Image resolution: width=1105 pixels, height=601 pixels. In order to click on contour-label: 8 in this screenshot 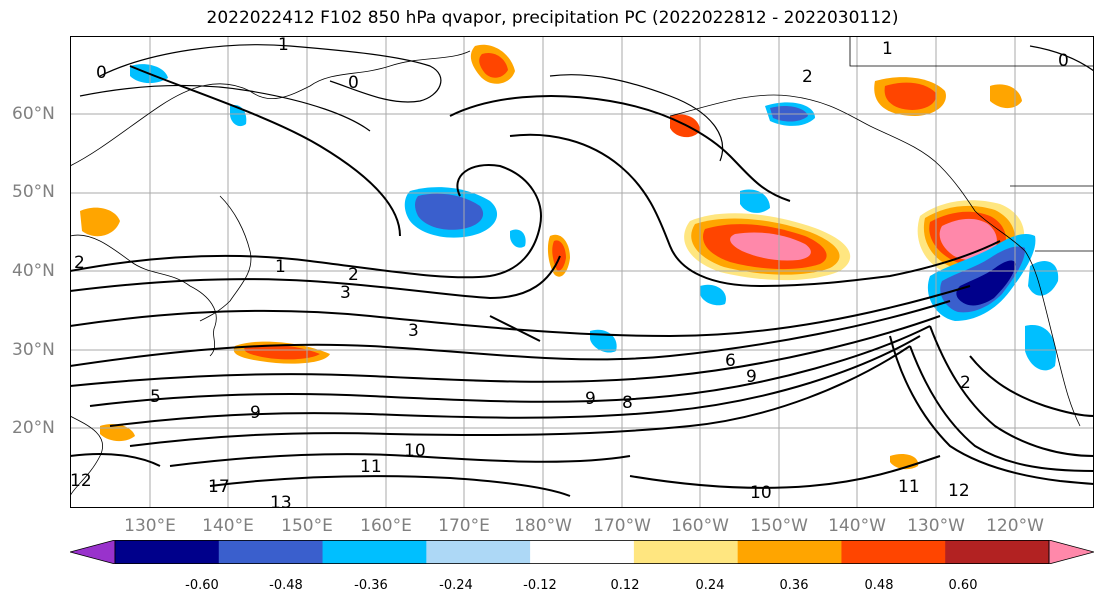, I will do `click(627, 403)`.